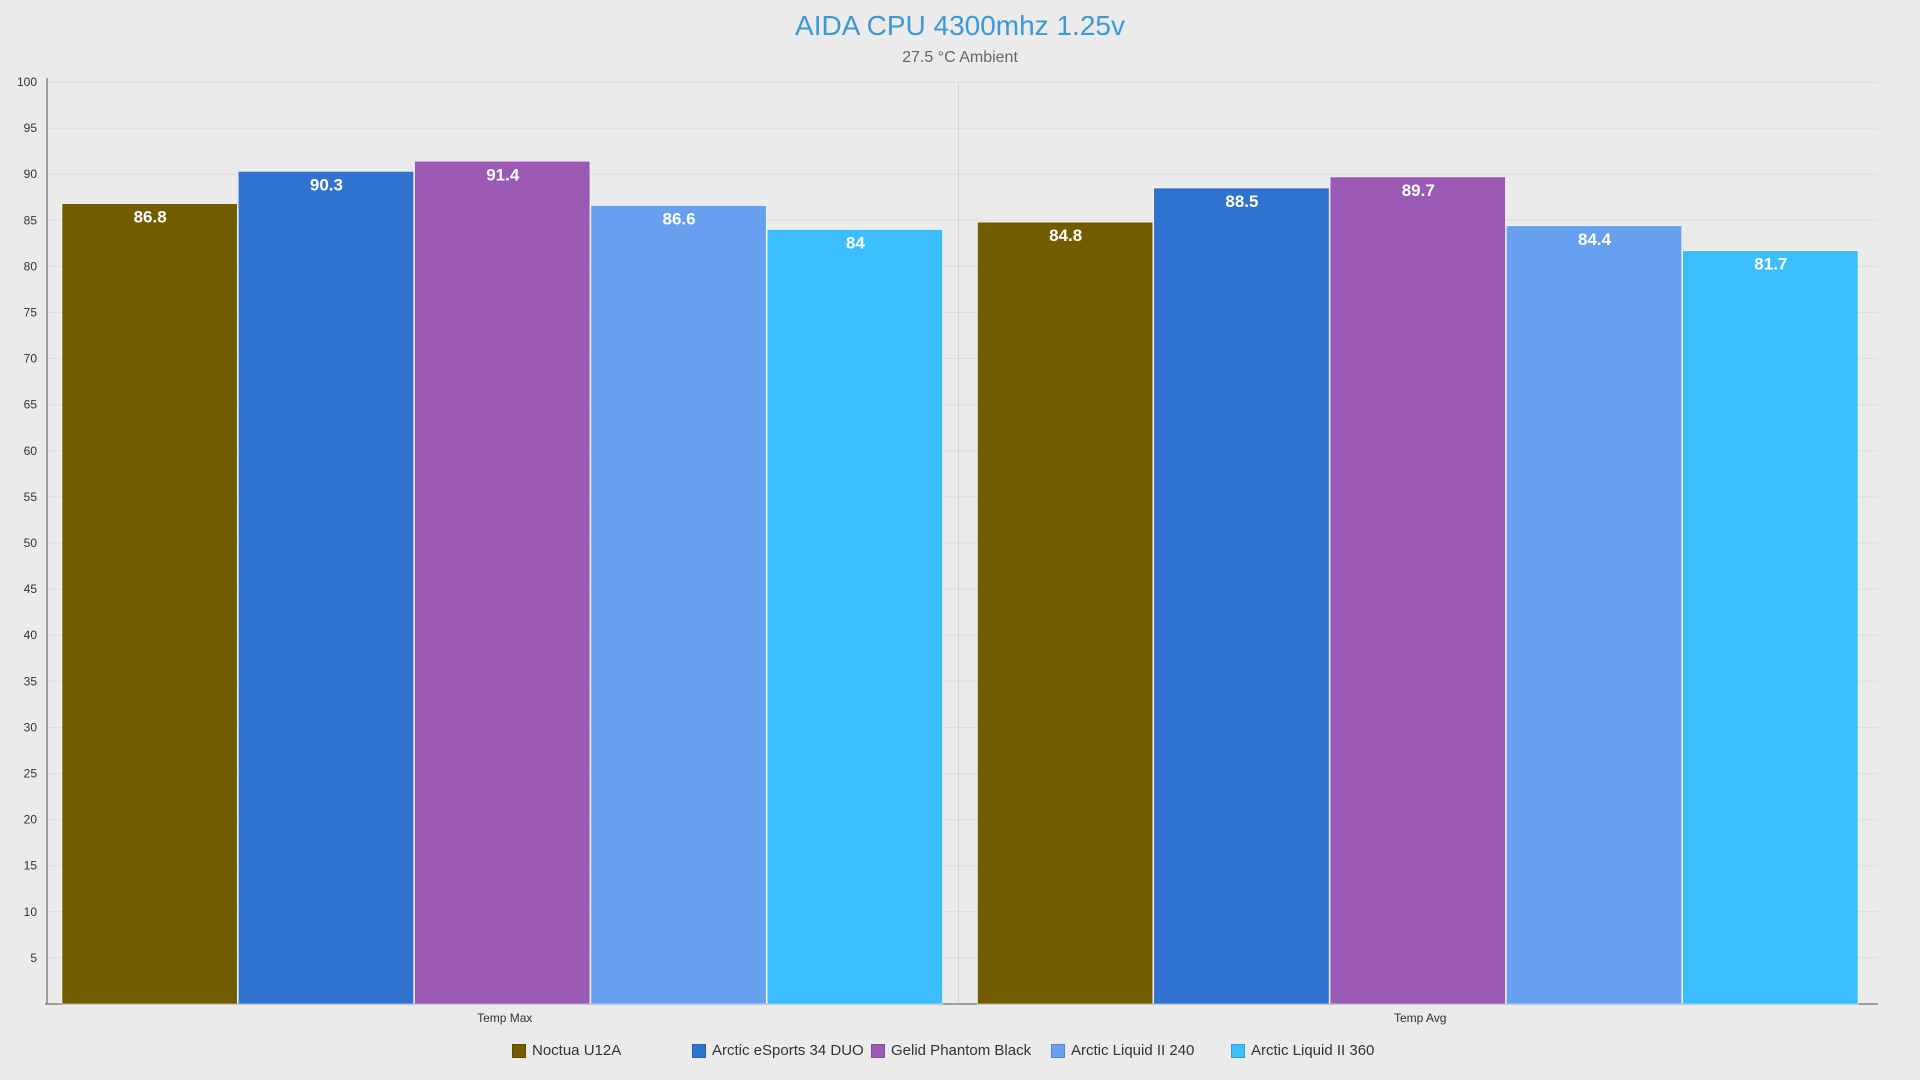 The width and height of the screenshot is (1920, 1080). Describe the element at coordinates (503, 174) in the screenshot. I see `data-label: 91.4` at that location.